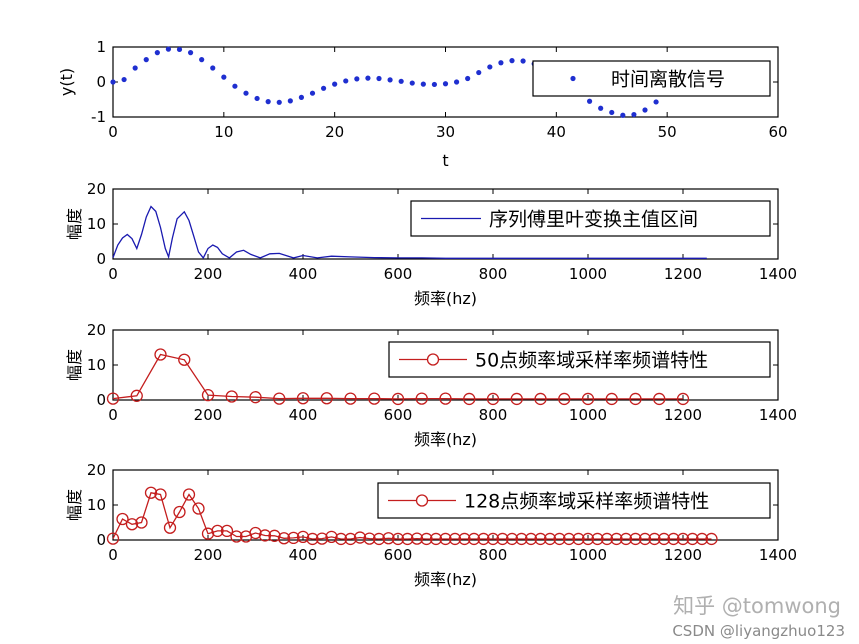  Describe the element at coordinates (777, 132) in the screenshot. I see `x-tick-label: 60` at that location.